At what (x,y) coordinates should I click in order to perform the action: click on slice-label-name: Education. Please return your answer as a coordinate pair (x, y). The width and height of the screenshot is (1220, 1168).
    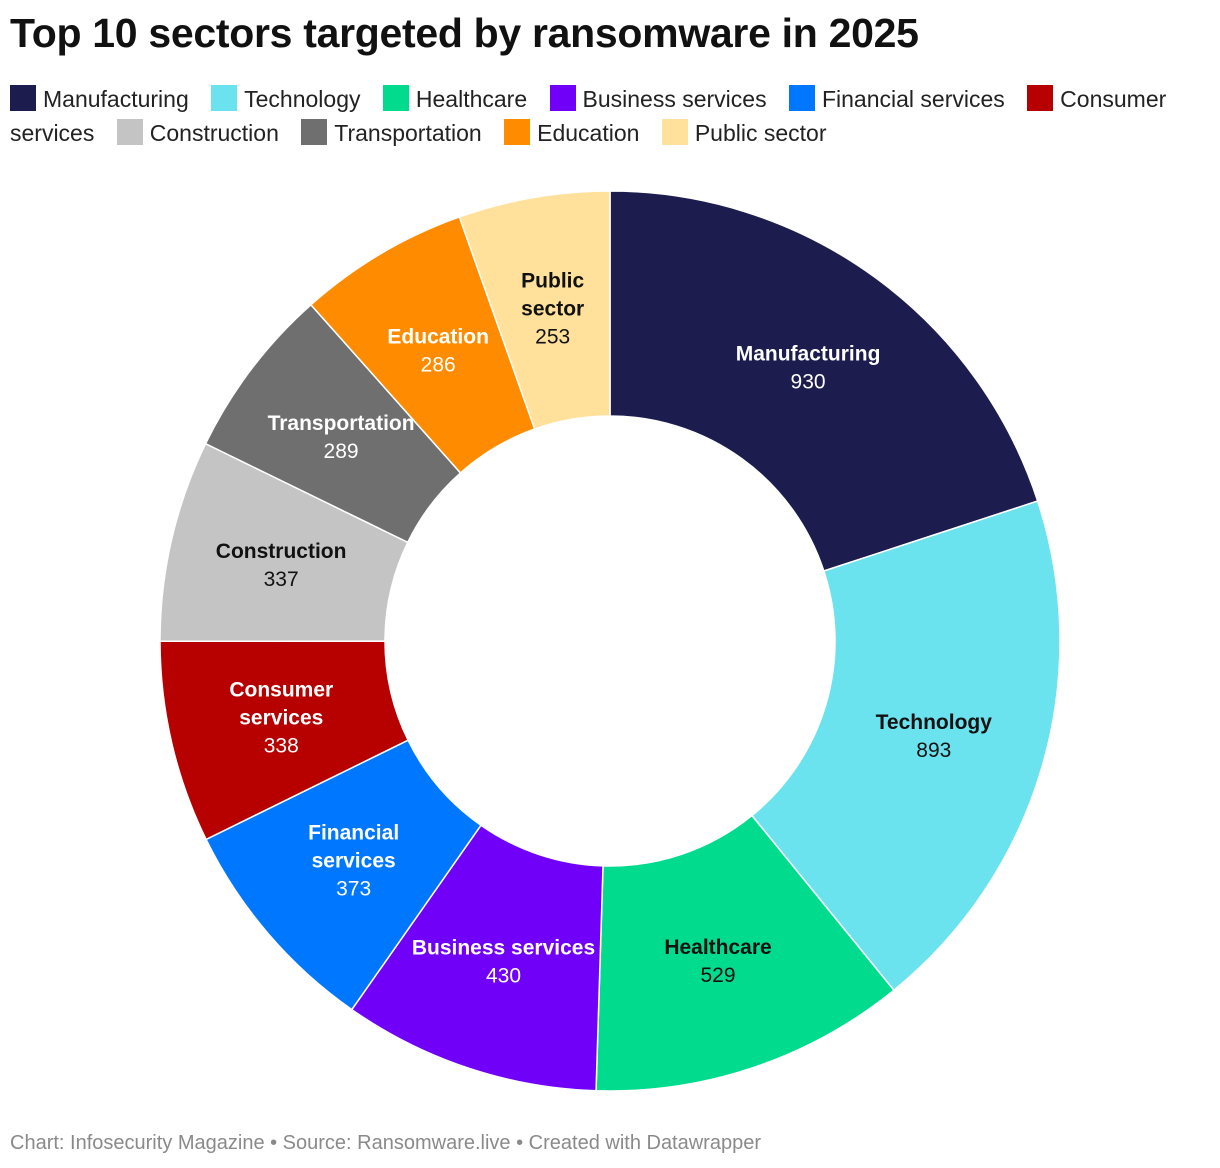
    Looking at the image, I should click on (438, 337).